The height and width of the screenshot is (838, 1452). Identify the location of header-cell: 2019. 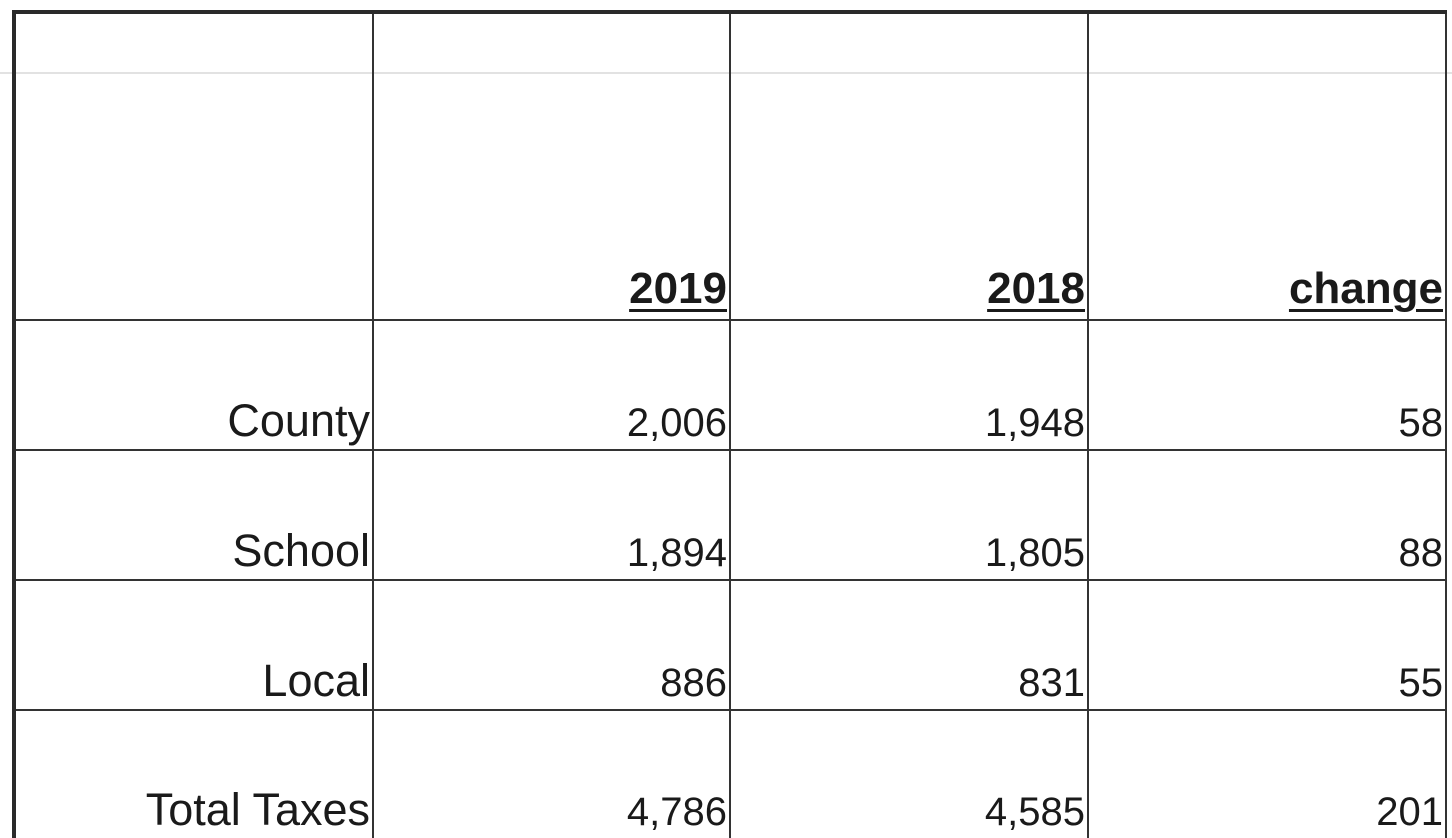
(551, 166).